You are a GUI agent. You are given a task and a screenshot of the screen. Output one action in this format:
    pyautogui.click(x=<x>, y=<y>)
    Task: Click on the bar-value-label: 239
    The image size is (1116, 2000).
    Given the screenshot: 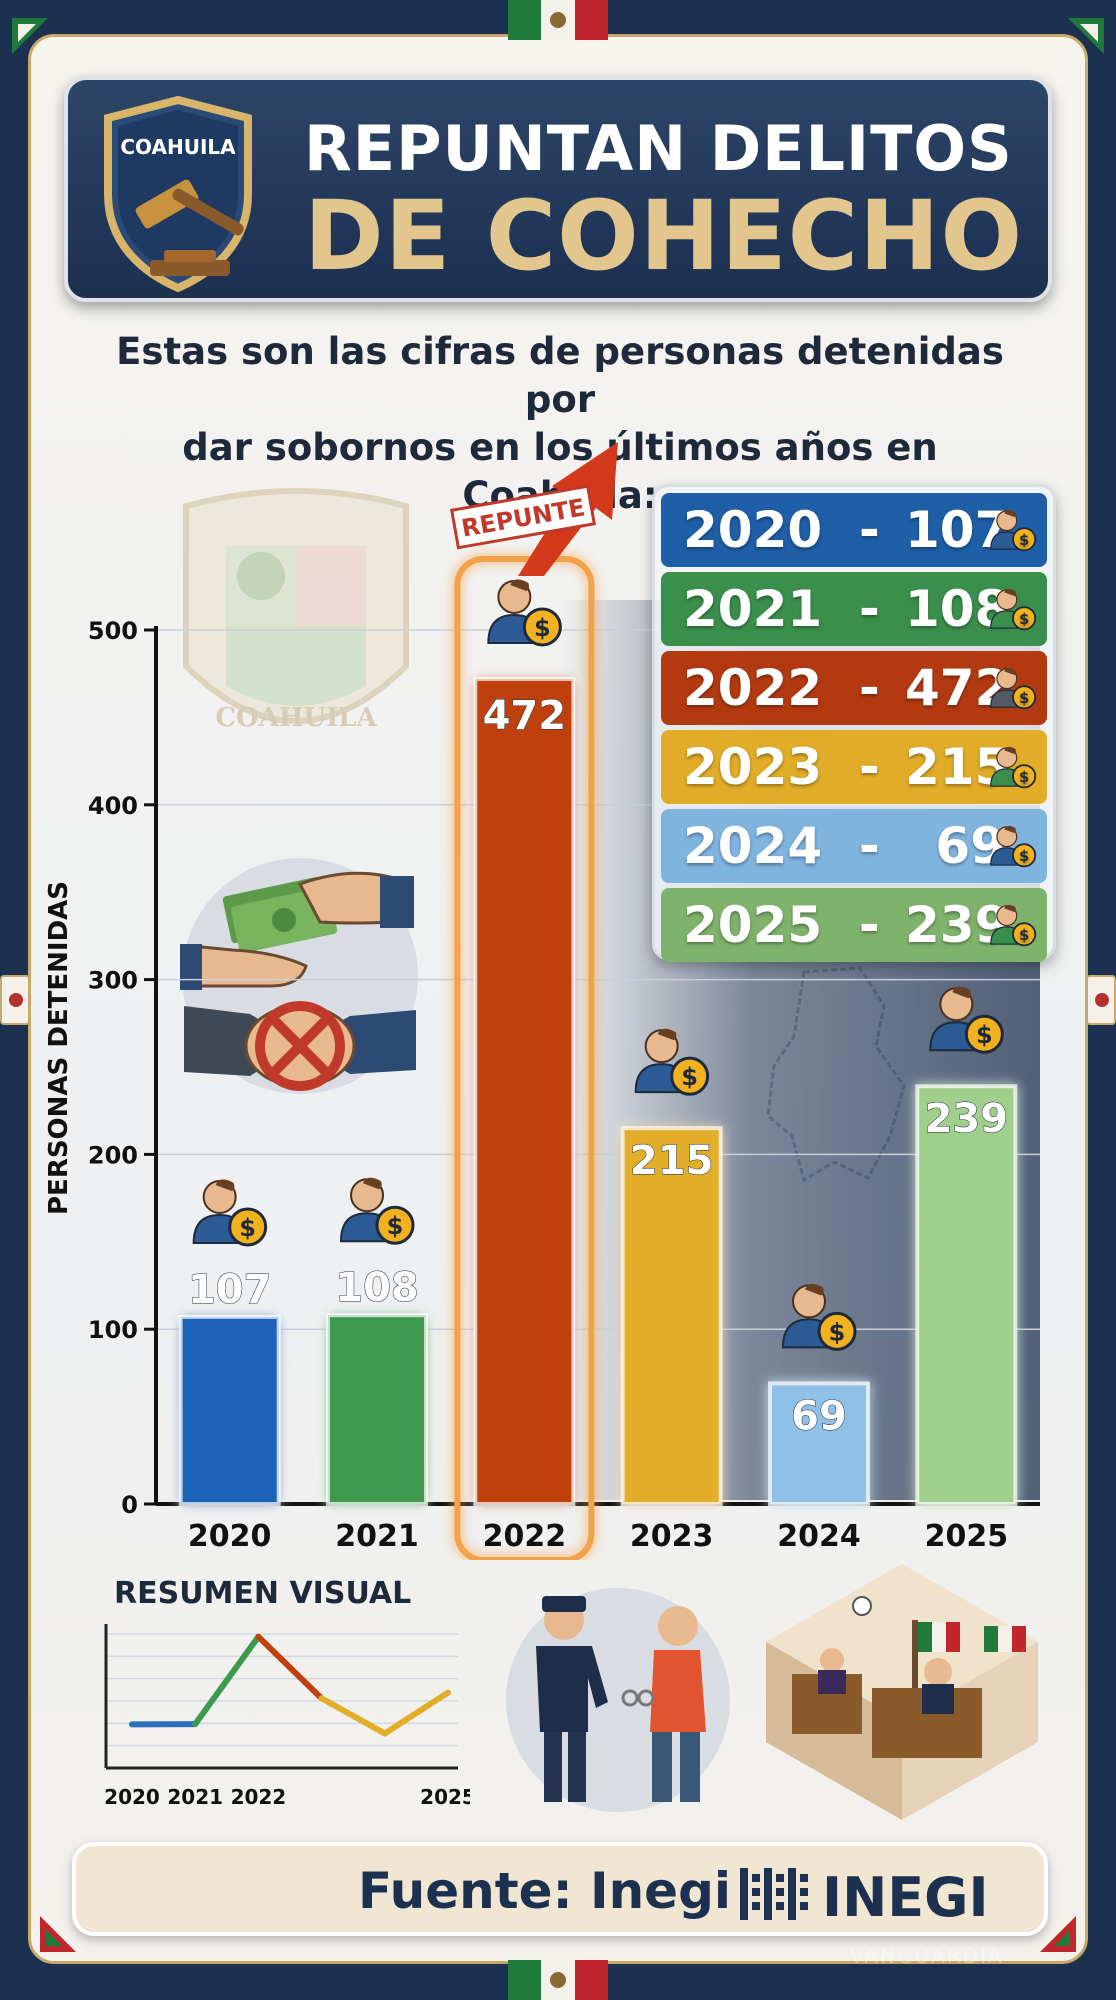 What is the action you would take?
    pyautogui.click(x=967, y=1119)
    